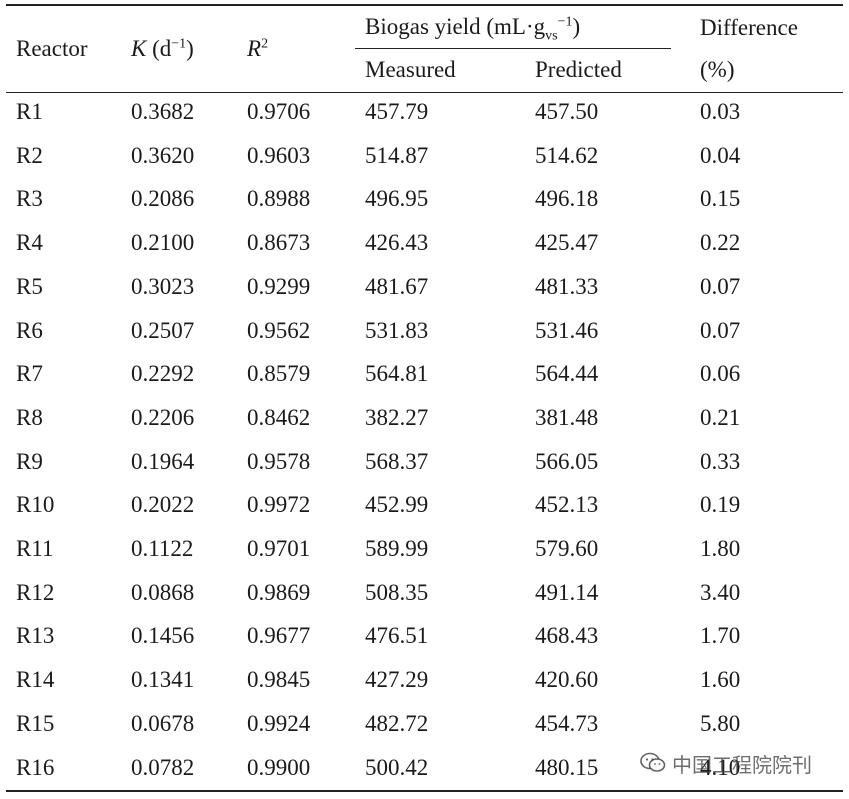  I want to click on cell-reactor: R3, so click(29, 199).